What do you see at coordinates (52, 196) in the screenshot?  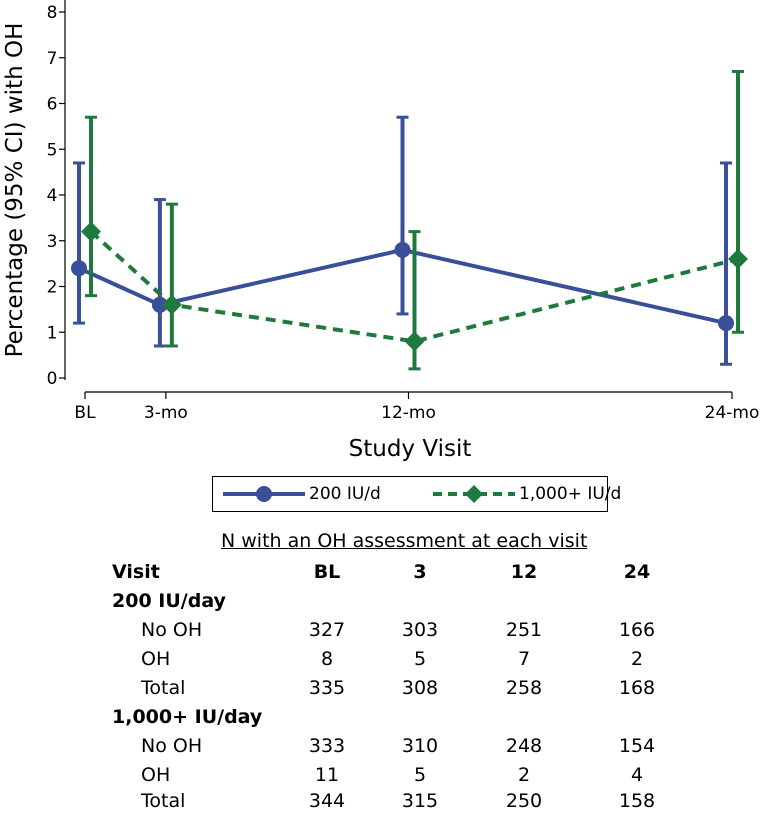 I see `y-tick-label: 4` at bounding box center [52, 196].